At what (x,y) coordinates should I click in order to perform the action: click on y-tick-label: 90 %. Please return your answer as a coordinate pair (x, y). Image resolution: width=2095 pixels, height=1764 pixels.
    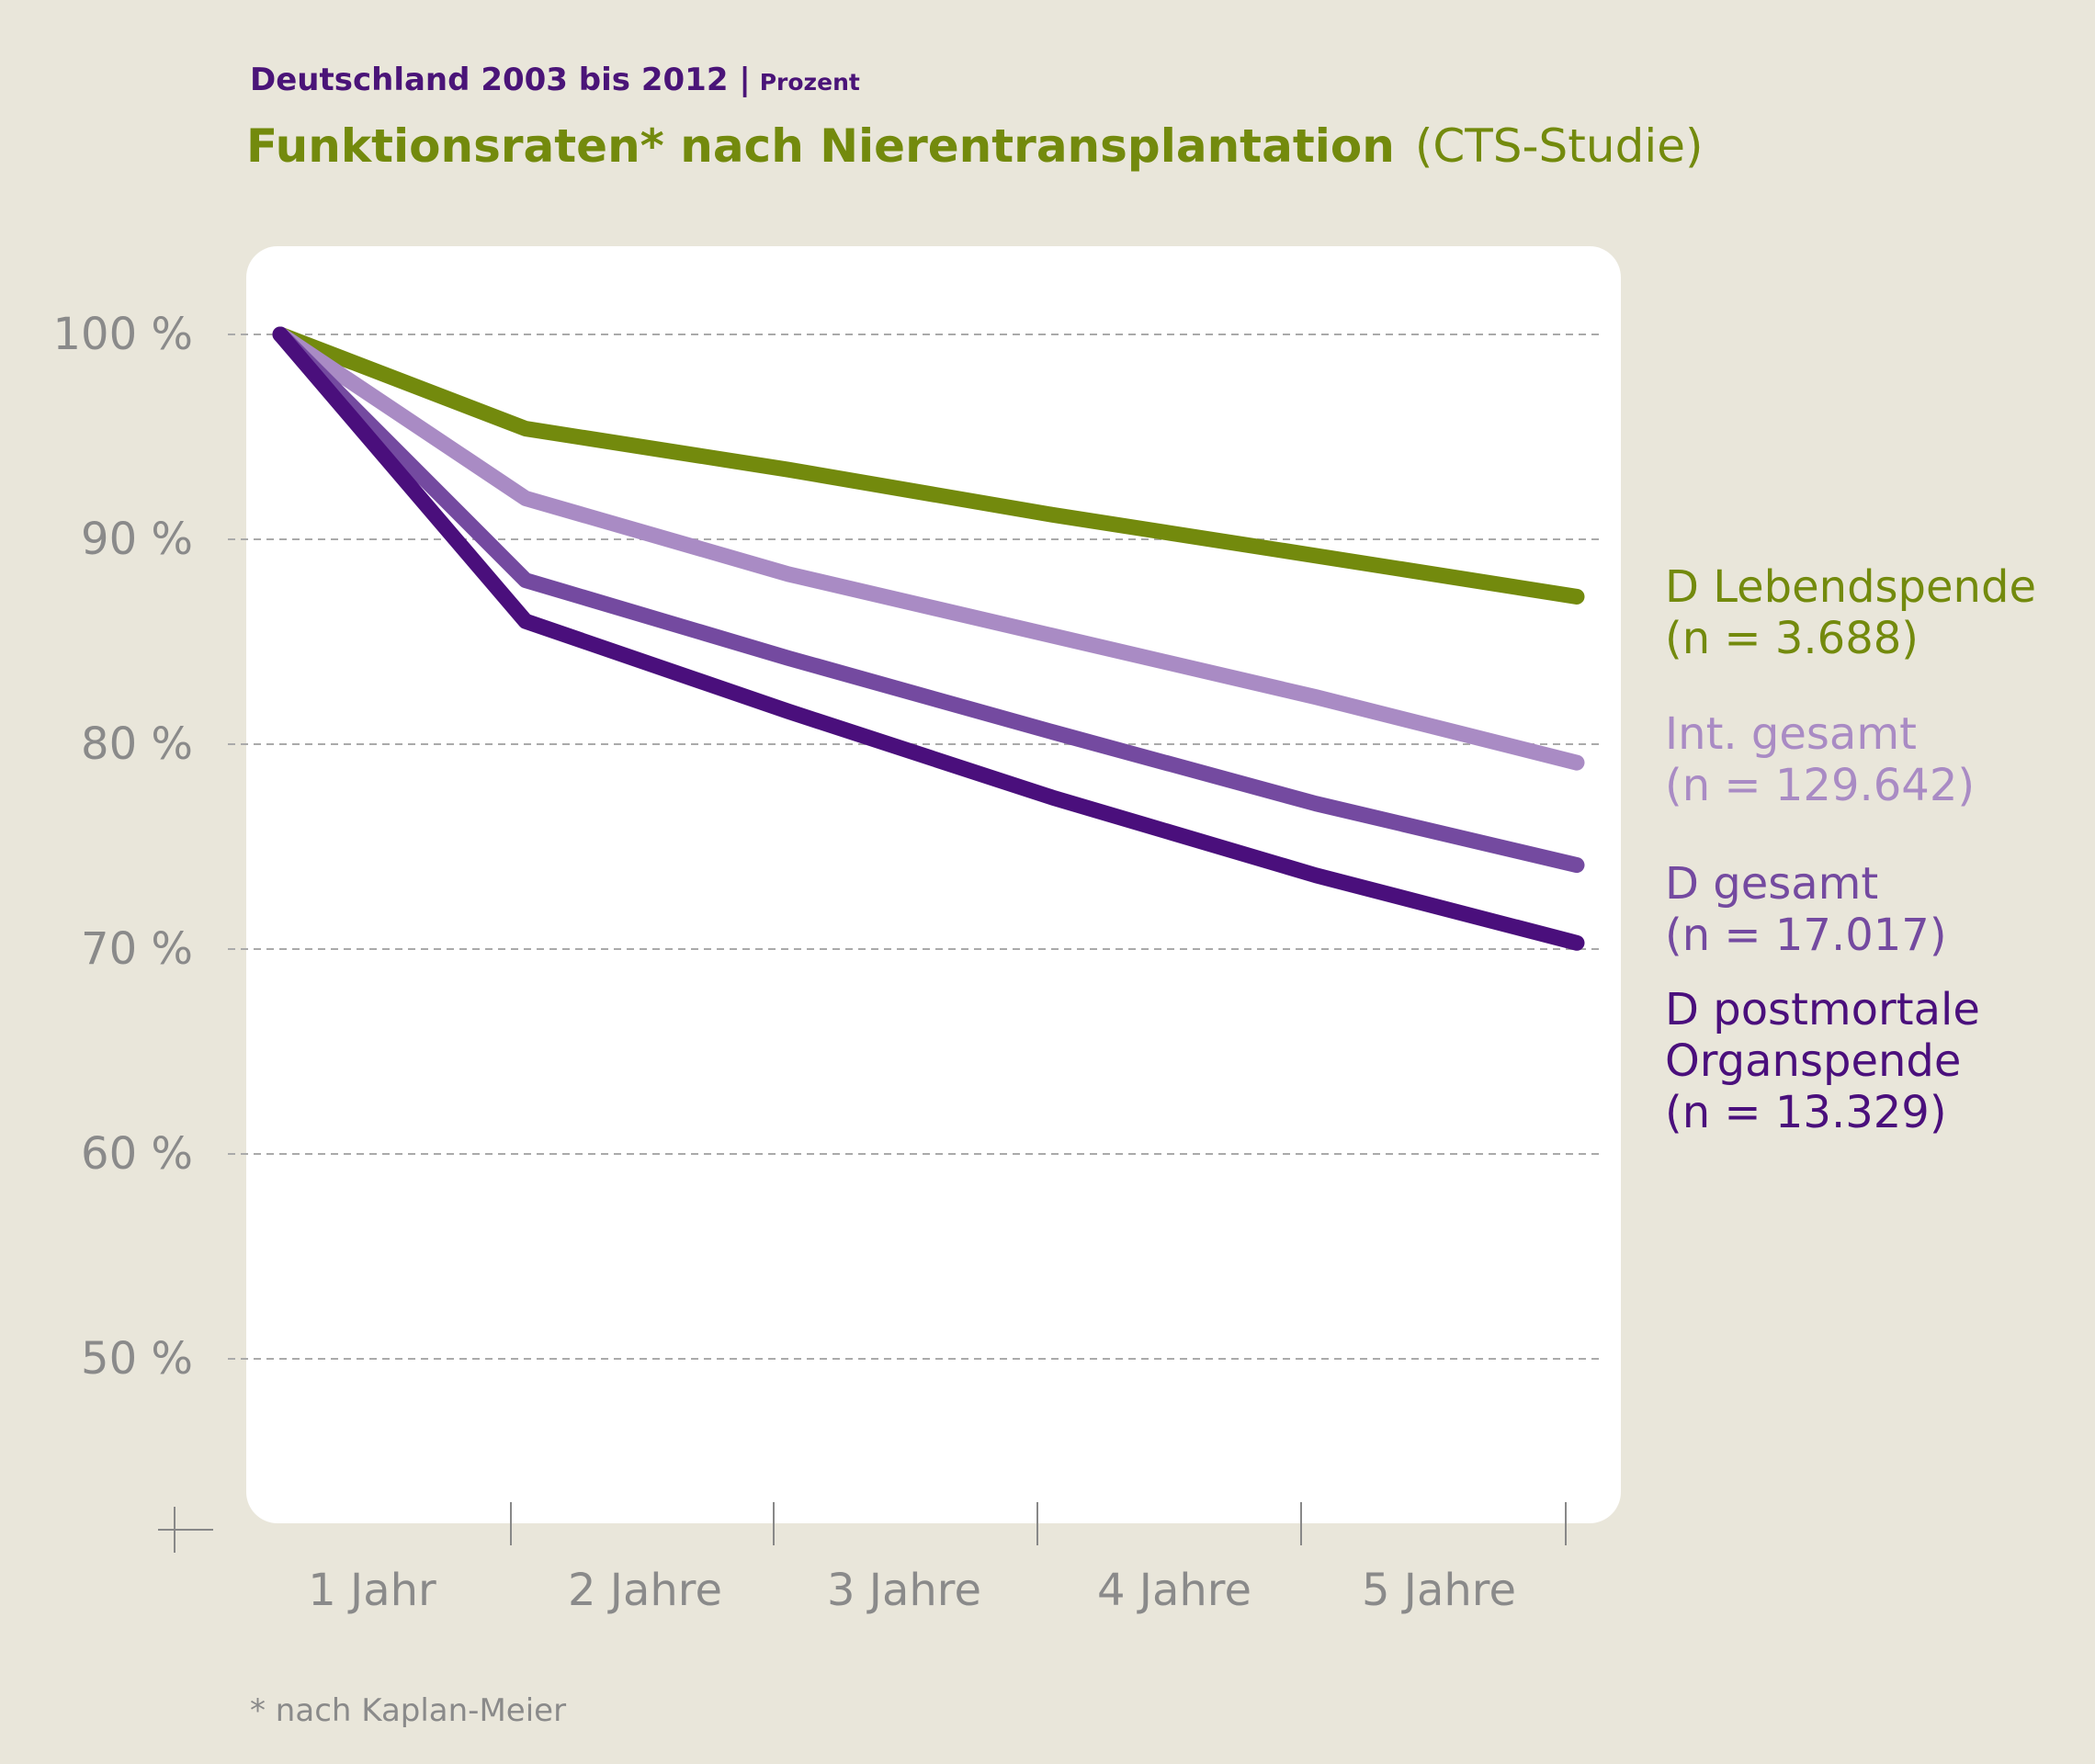
    Looking at the image, I should click on (137, 539).